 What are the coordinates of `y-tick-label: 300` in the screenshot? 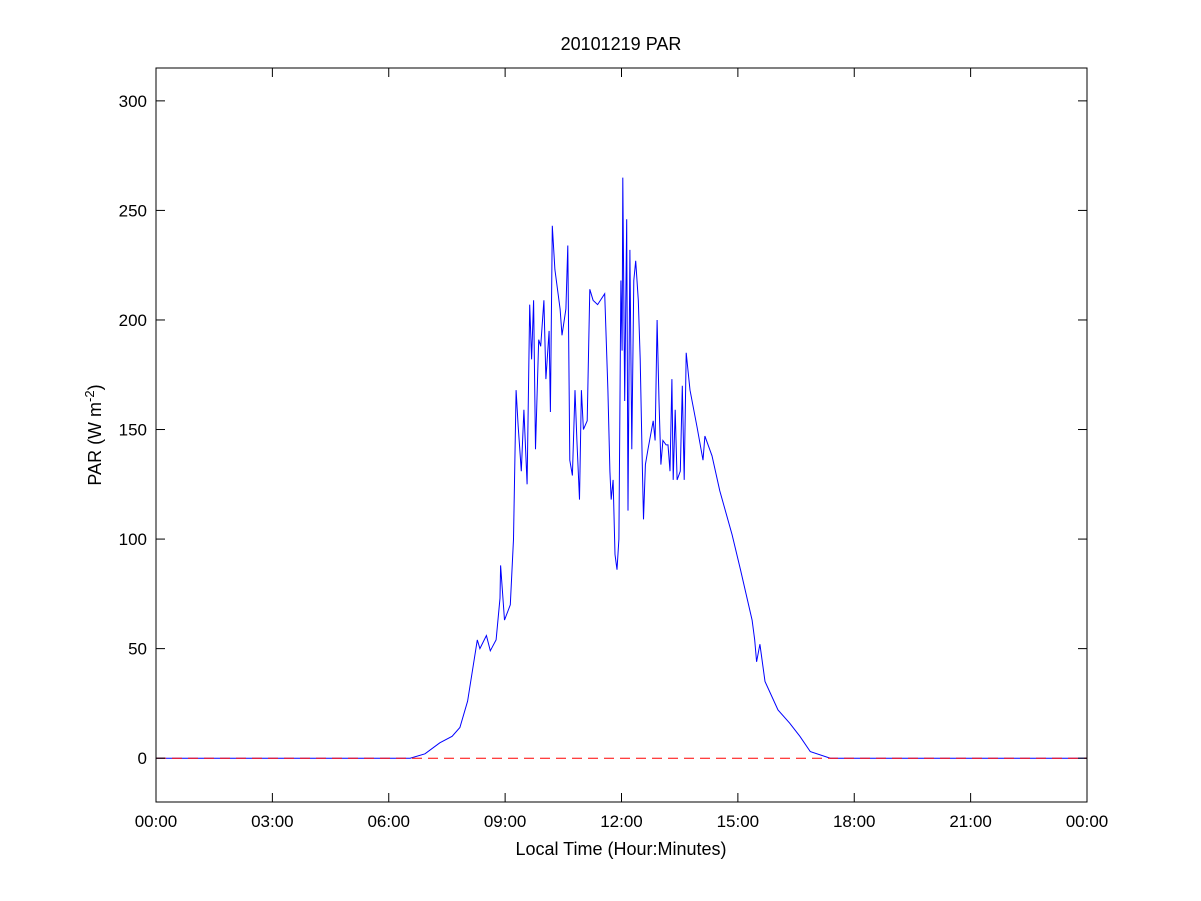 It's located at (133, 101).